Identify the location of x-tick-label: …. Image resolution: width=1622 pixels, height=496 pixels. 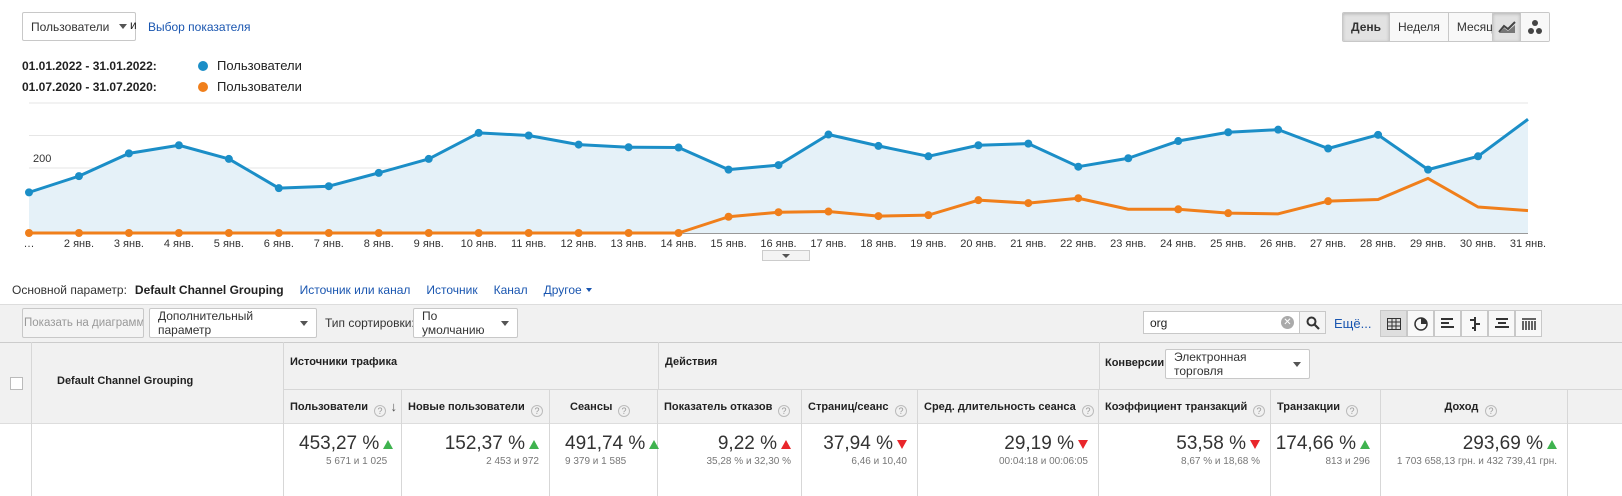
(29, 244).